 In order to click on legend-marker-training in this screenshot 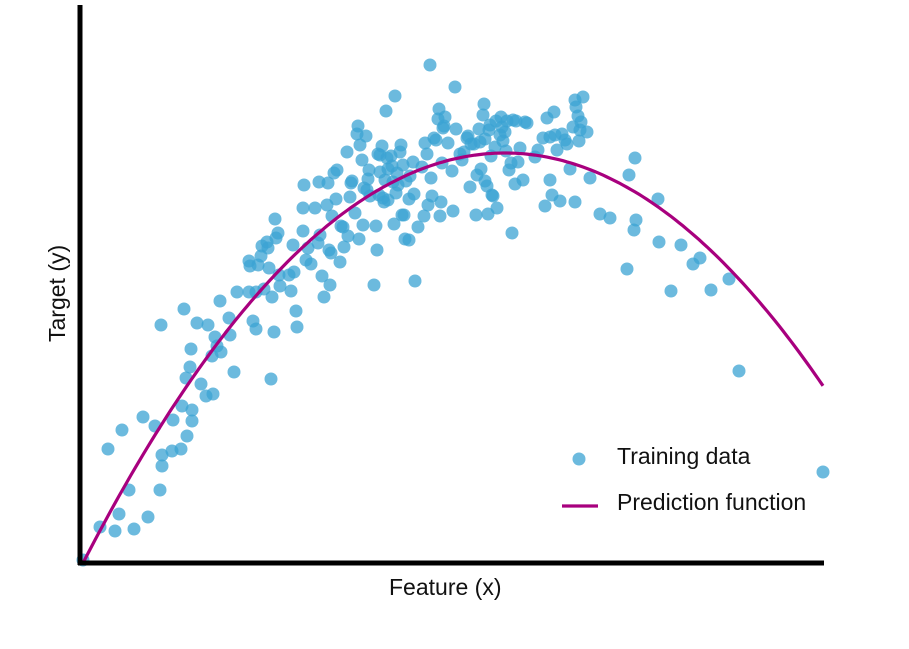, I will do `click(579, 459)`.